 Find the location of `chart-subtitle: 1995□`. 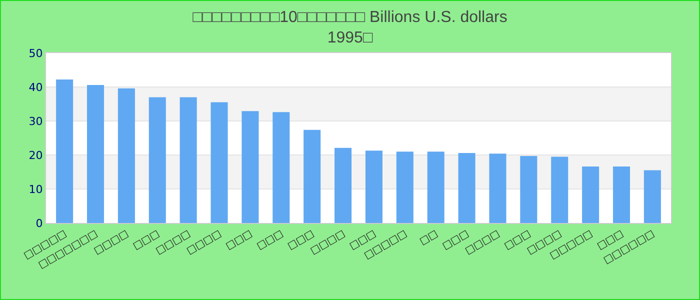

chart-subtitle: 1995□ is located at coordinates (350, 38).